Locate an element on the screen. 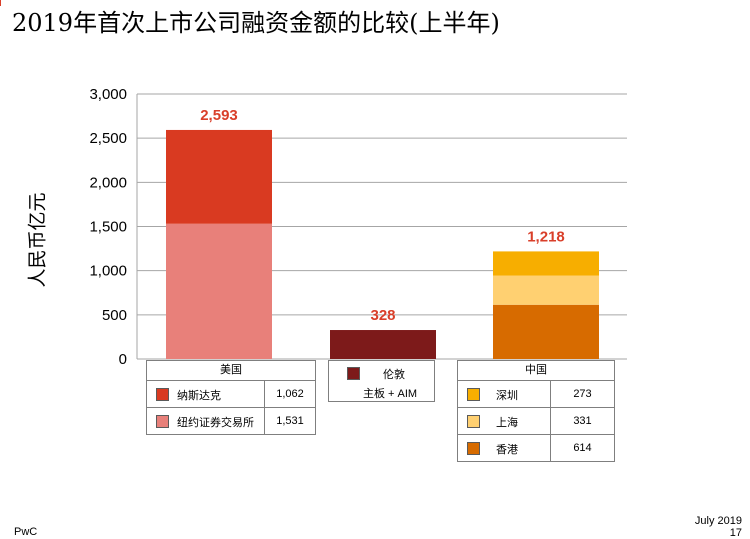  legend-row-shanghai: 上海 331 is located at coordinates (536, 421).